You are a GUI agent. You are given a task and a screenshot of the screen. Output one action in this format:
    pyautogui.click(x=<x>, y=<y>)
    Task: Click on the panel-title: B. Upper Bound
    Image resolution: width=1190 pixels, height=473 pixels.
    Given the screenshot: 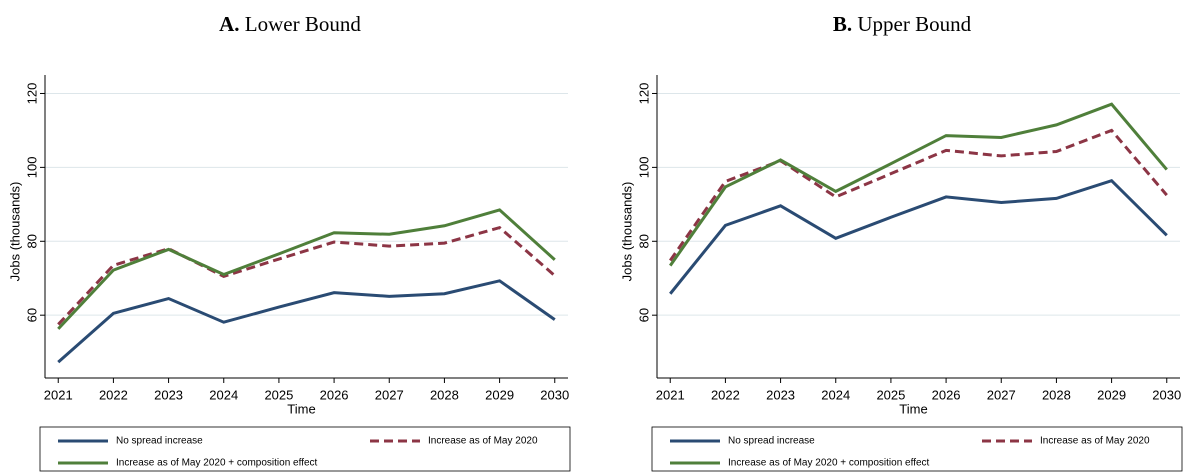 What is the action you would take?
    pyautogui.click(x=902, y=24)
    